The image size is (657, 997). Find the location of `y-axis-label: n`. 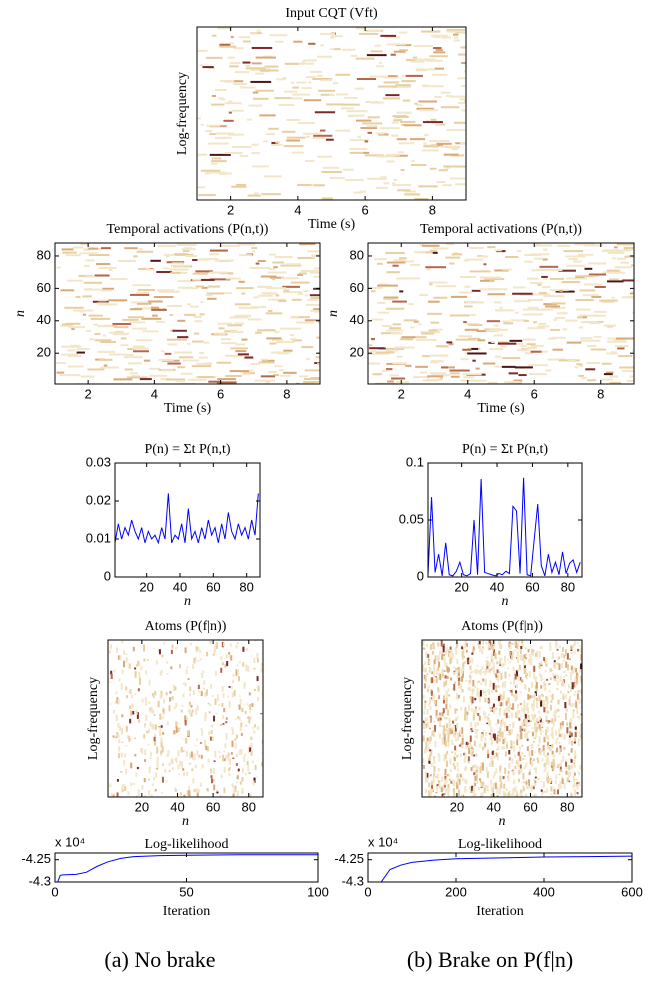

y-axis-label: n is located at coordinates (20, 313).